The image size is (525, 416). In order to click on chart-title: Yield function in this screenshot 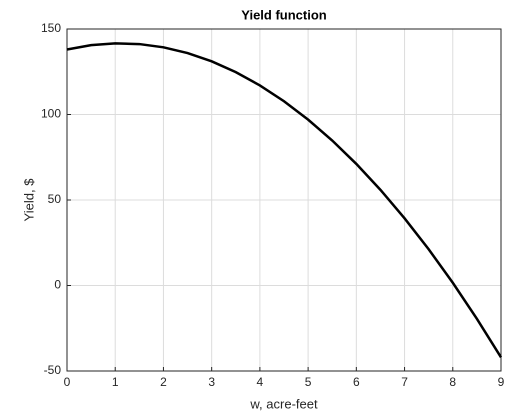, I will do `click(284, 14)`.